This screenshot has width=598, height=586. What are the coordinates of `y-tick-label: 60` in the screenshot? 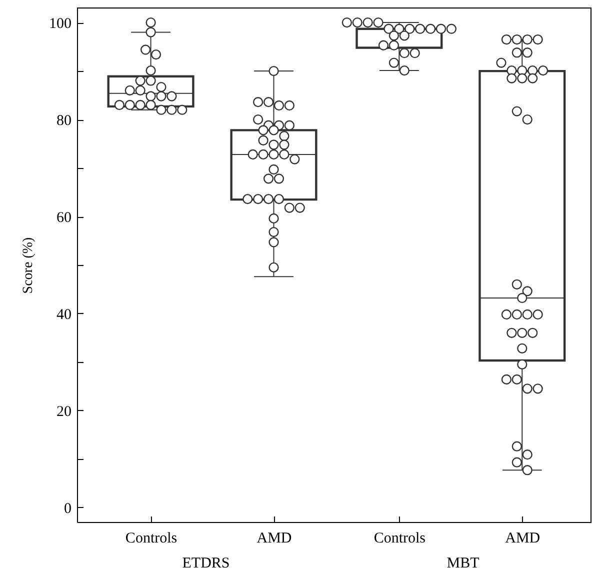 It's located at (64, 218).